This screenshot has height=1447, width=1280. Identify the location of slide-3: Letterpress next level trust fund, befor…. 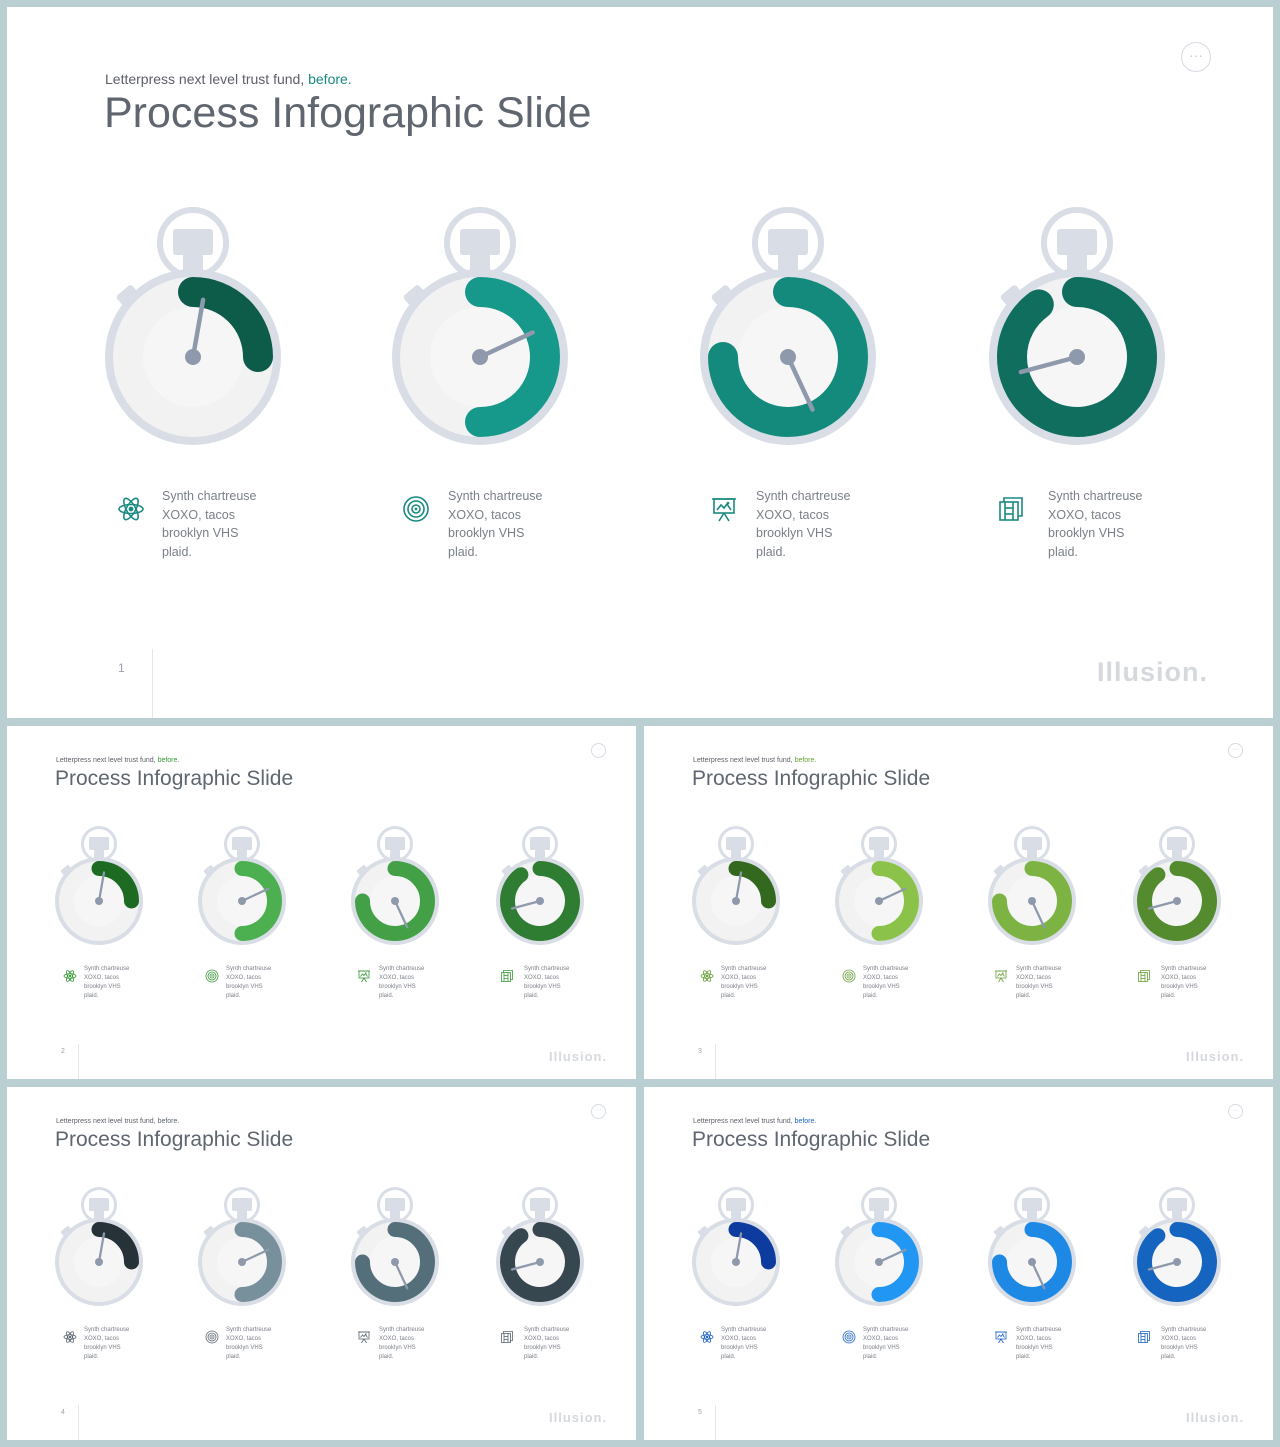
(958, 902).